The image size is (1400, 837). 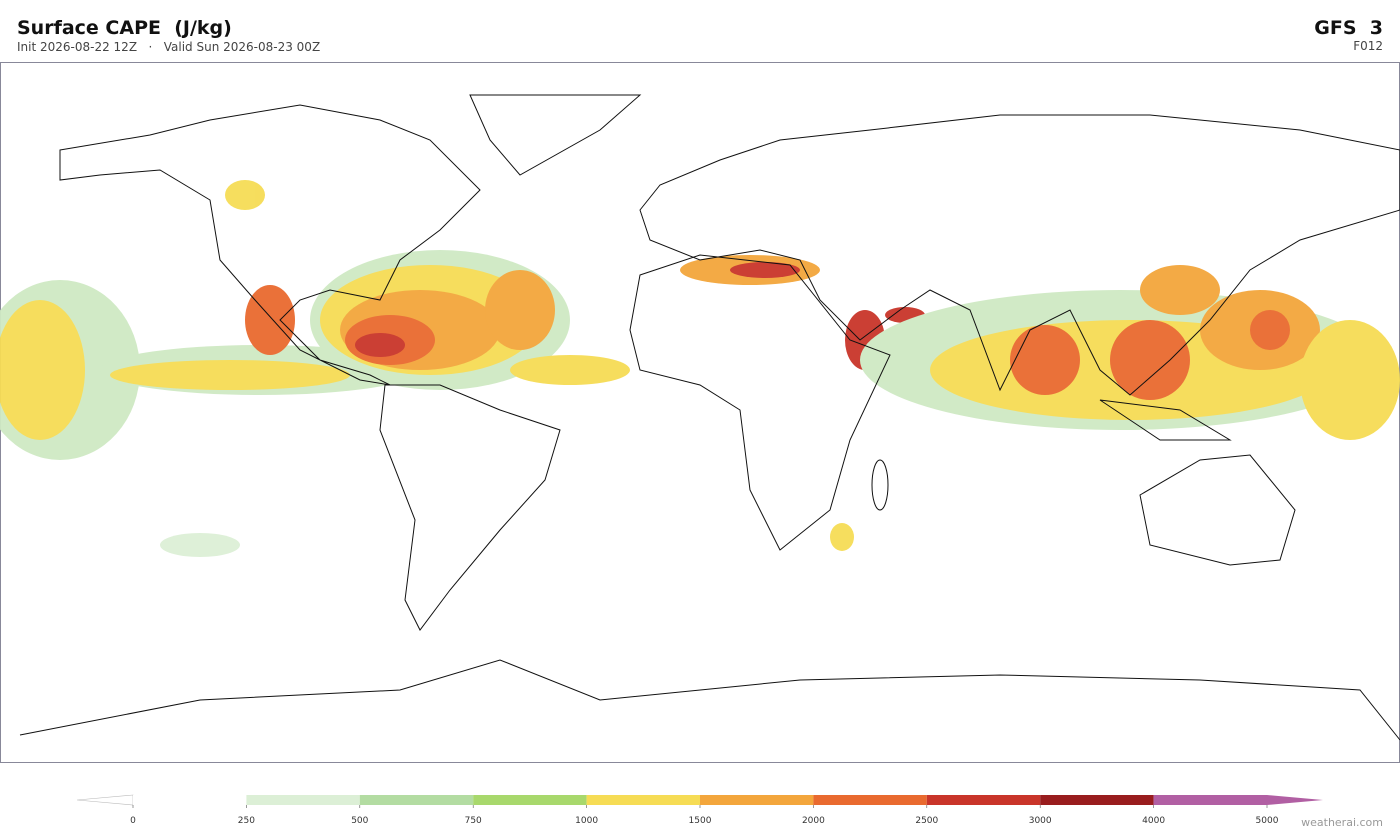 What do you see at coordinates (926, 821) in the screenshot?
I see `colorbar-tick-label: 2500` at bounding box center [926, 821].